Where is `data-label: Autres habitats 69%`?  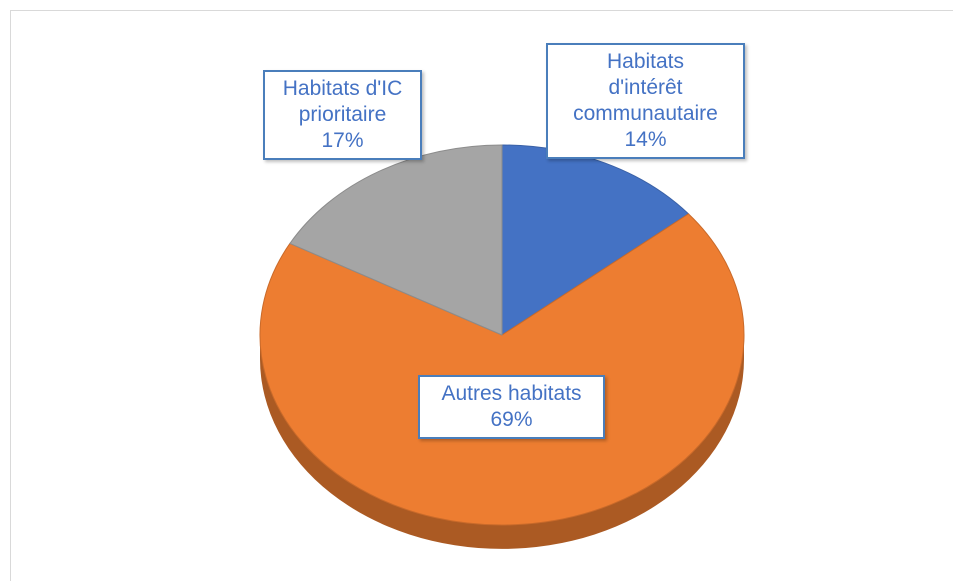 data-label: Autres habitats 69% is located at coordinates (511, 407).